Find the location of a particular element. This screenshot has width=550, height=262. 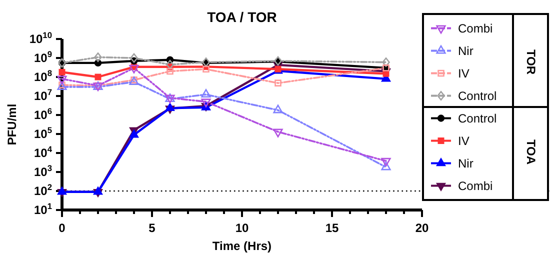

text: TOA is located at coordinates (531, 152).